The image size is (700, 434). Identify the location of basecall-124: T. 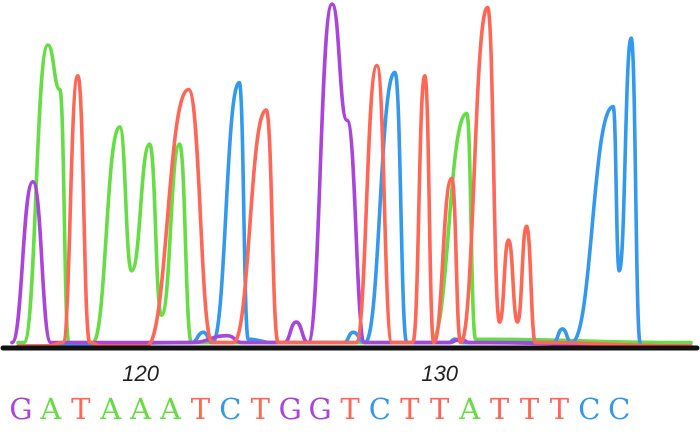
(261, 409).